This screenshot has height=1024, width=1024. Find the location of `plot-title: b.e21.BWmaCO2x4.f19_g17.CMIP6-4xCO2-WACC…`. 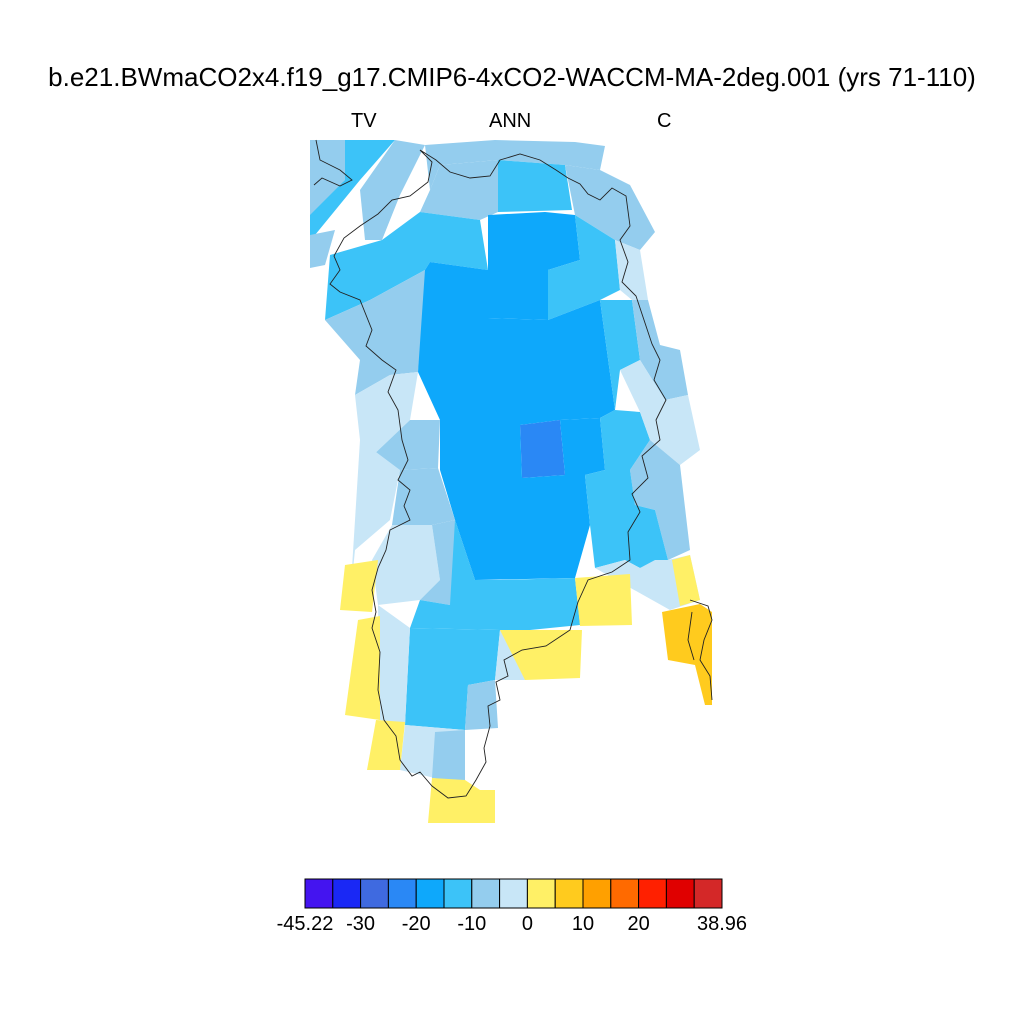

plot-title: b.e21.BWmaCO2x4.f19_g17.CMIP6-4xCO2-WACC… is located at coordinates (512, 77).